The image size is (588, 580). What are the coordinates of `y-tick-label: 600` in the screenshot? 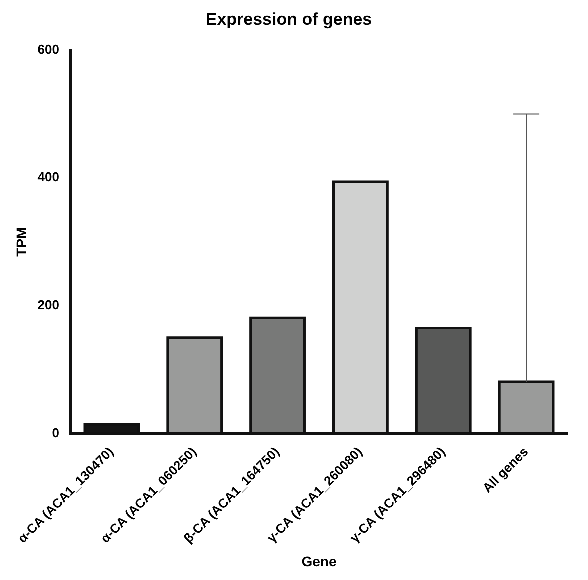 It's located at (49, 49).